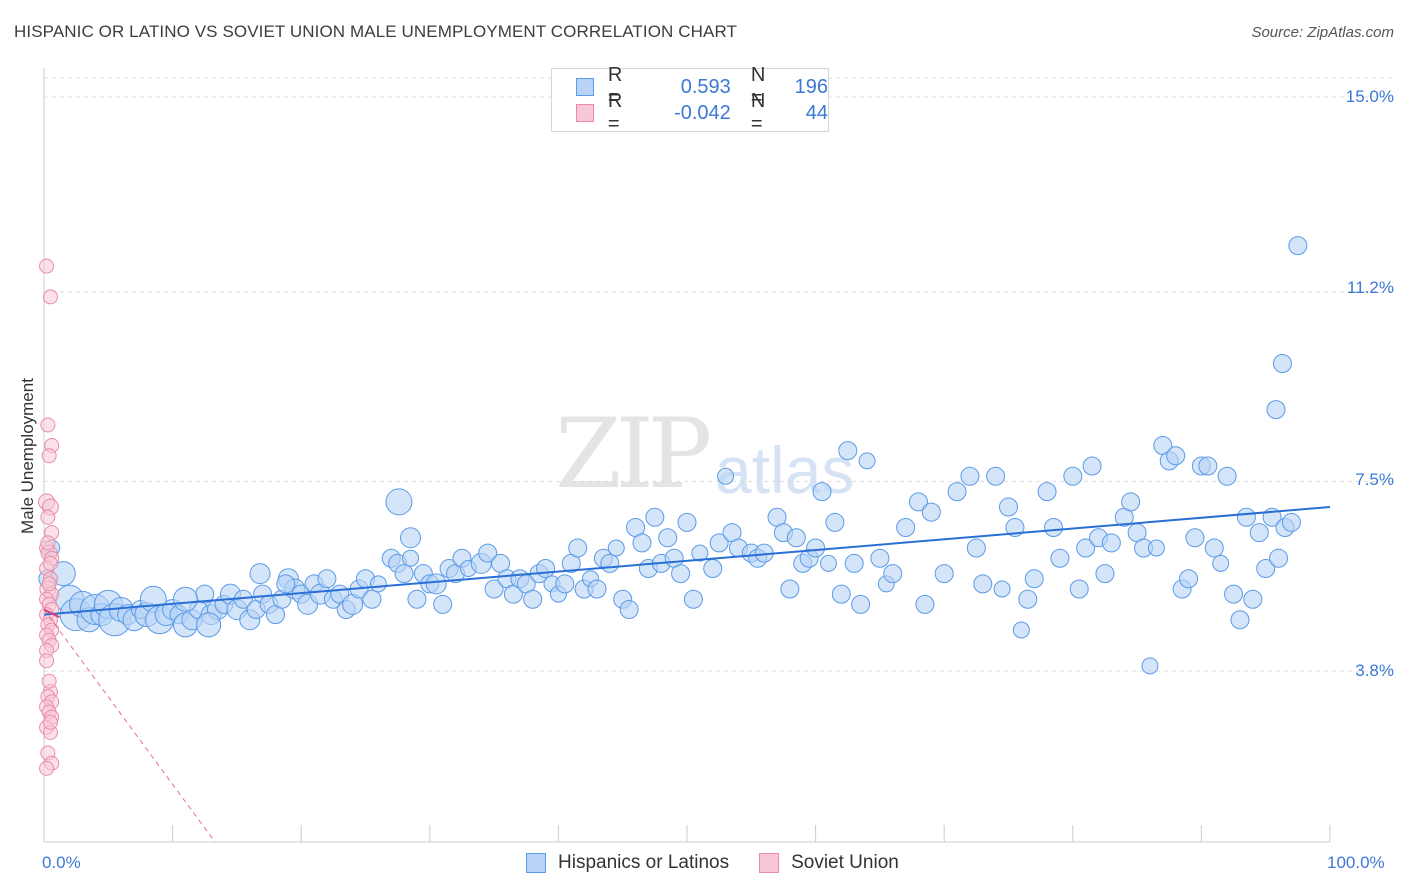 The width and height of the screenshot is (1406, 892). What do you see at coordinates (705, 86) in the screenshot?
I see `legend-r-value: 0.593` at bounding box center [705, 86].